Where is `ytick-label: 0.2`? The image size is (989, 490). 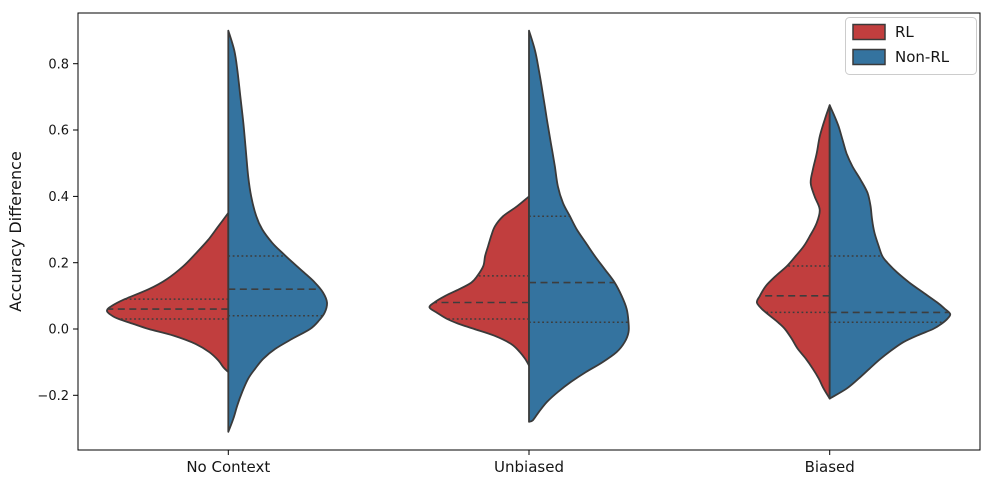
ytick-label: 0.2 is located at coordinates (58, 263).